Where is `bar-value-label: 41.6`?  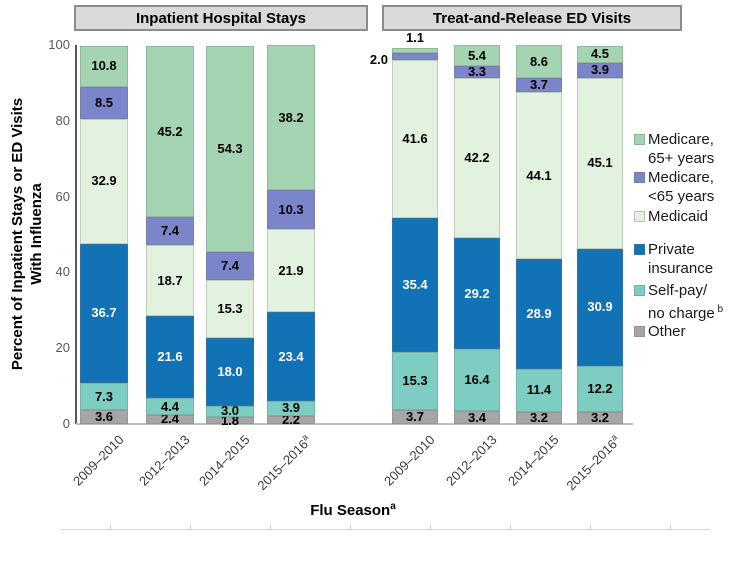
bar-value-label: 41.6 is located at coordinates (415, 138).